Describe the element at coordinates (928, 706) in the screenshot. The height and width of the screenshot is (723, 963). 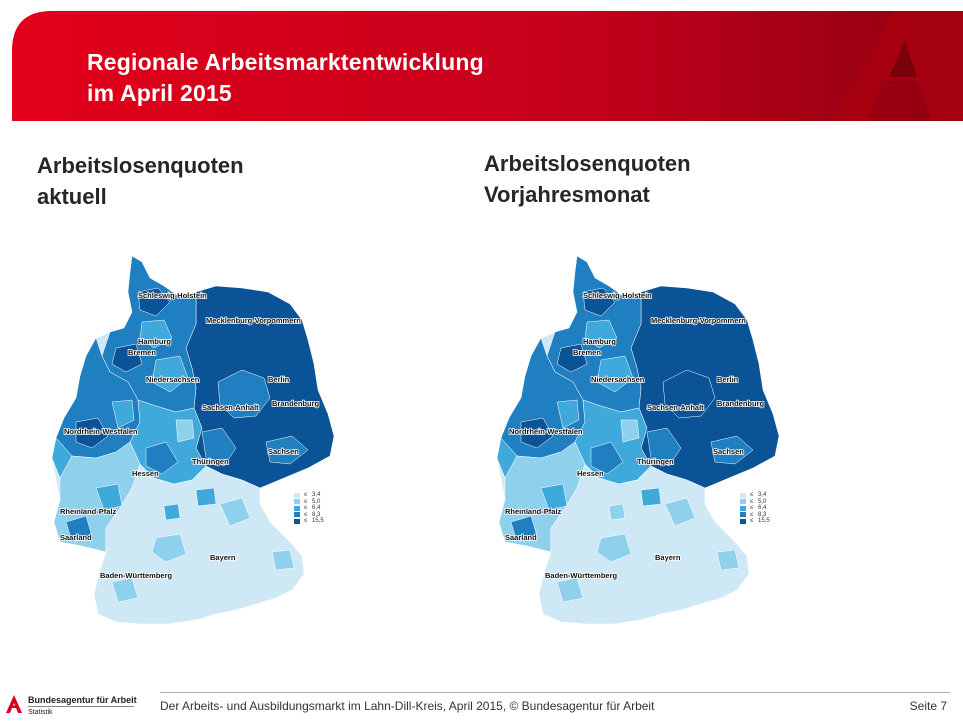
I see `page-number: Seite 7` at that location.